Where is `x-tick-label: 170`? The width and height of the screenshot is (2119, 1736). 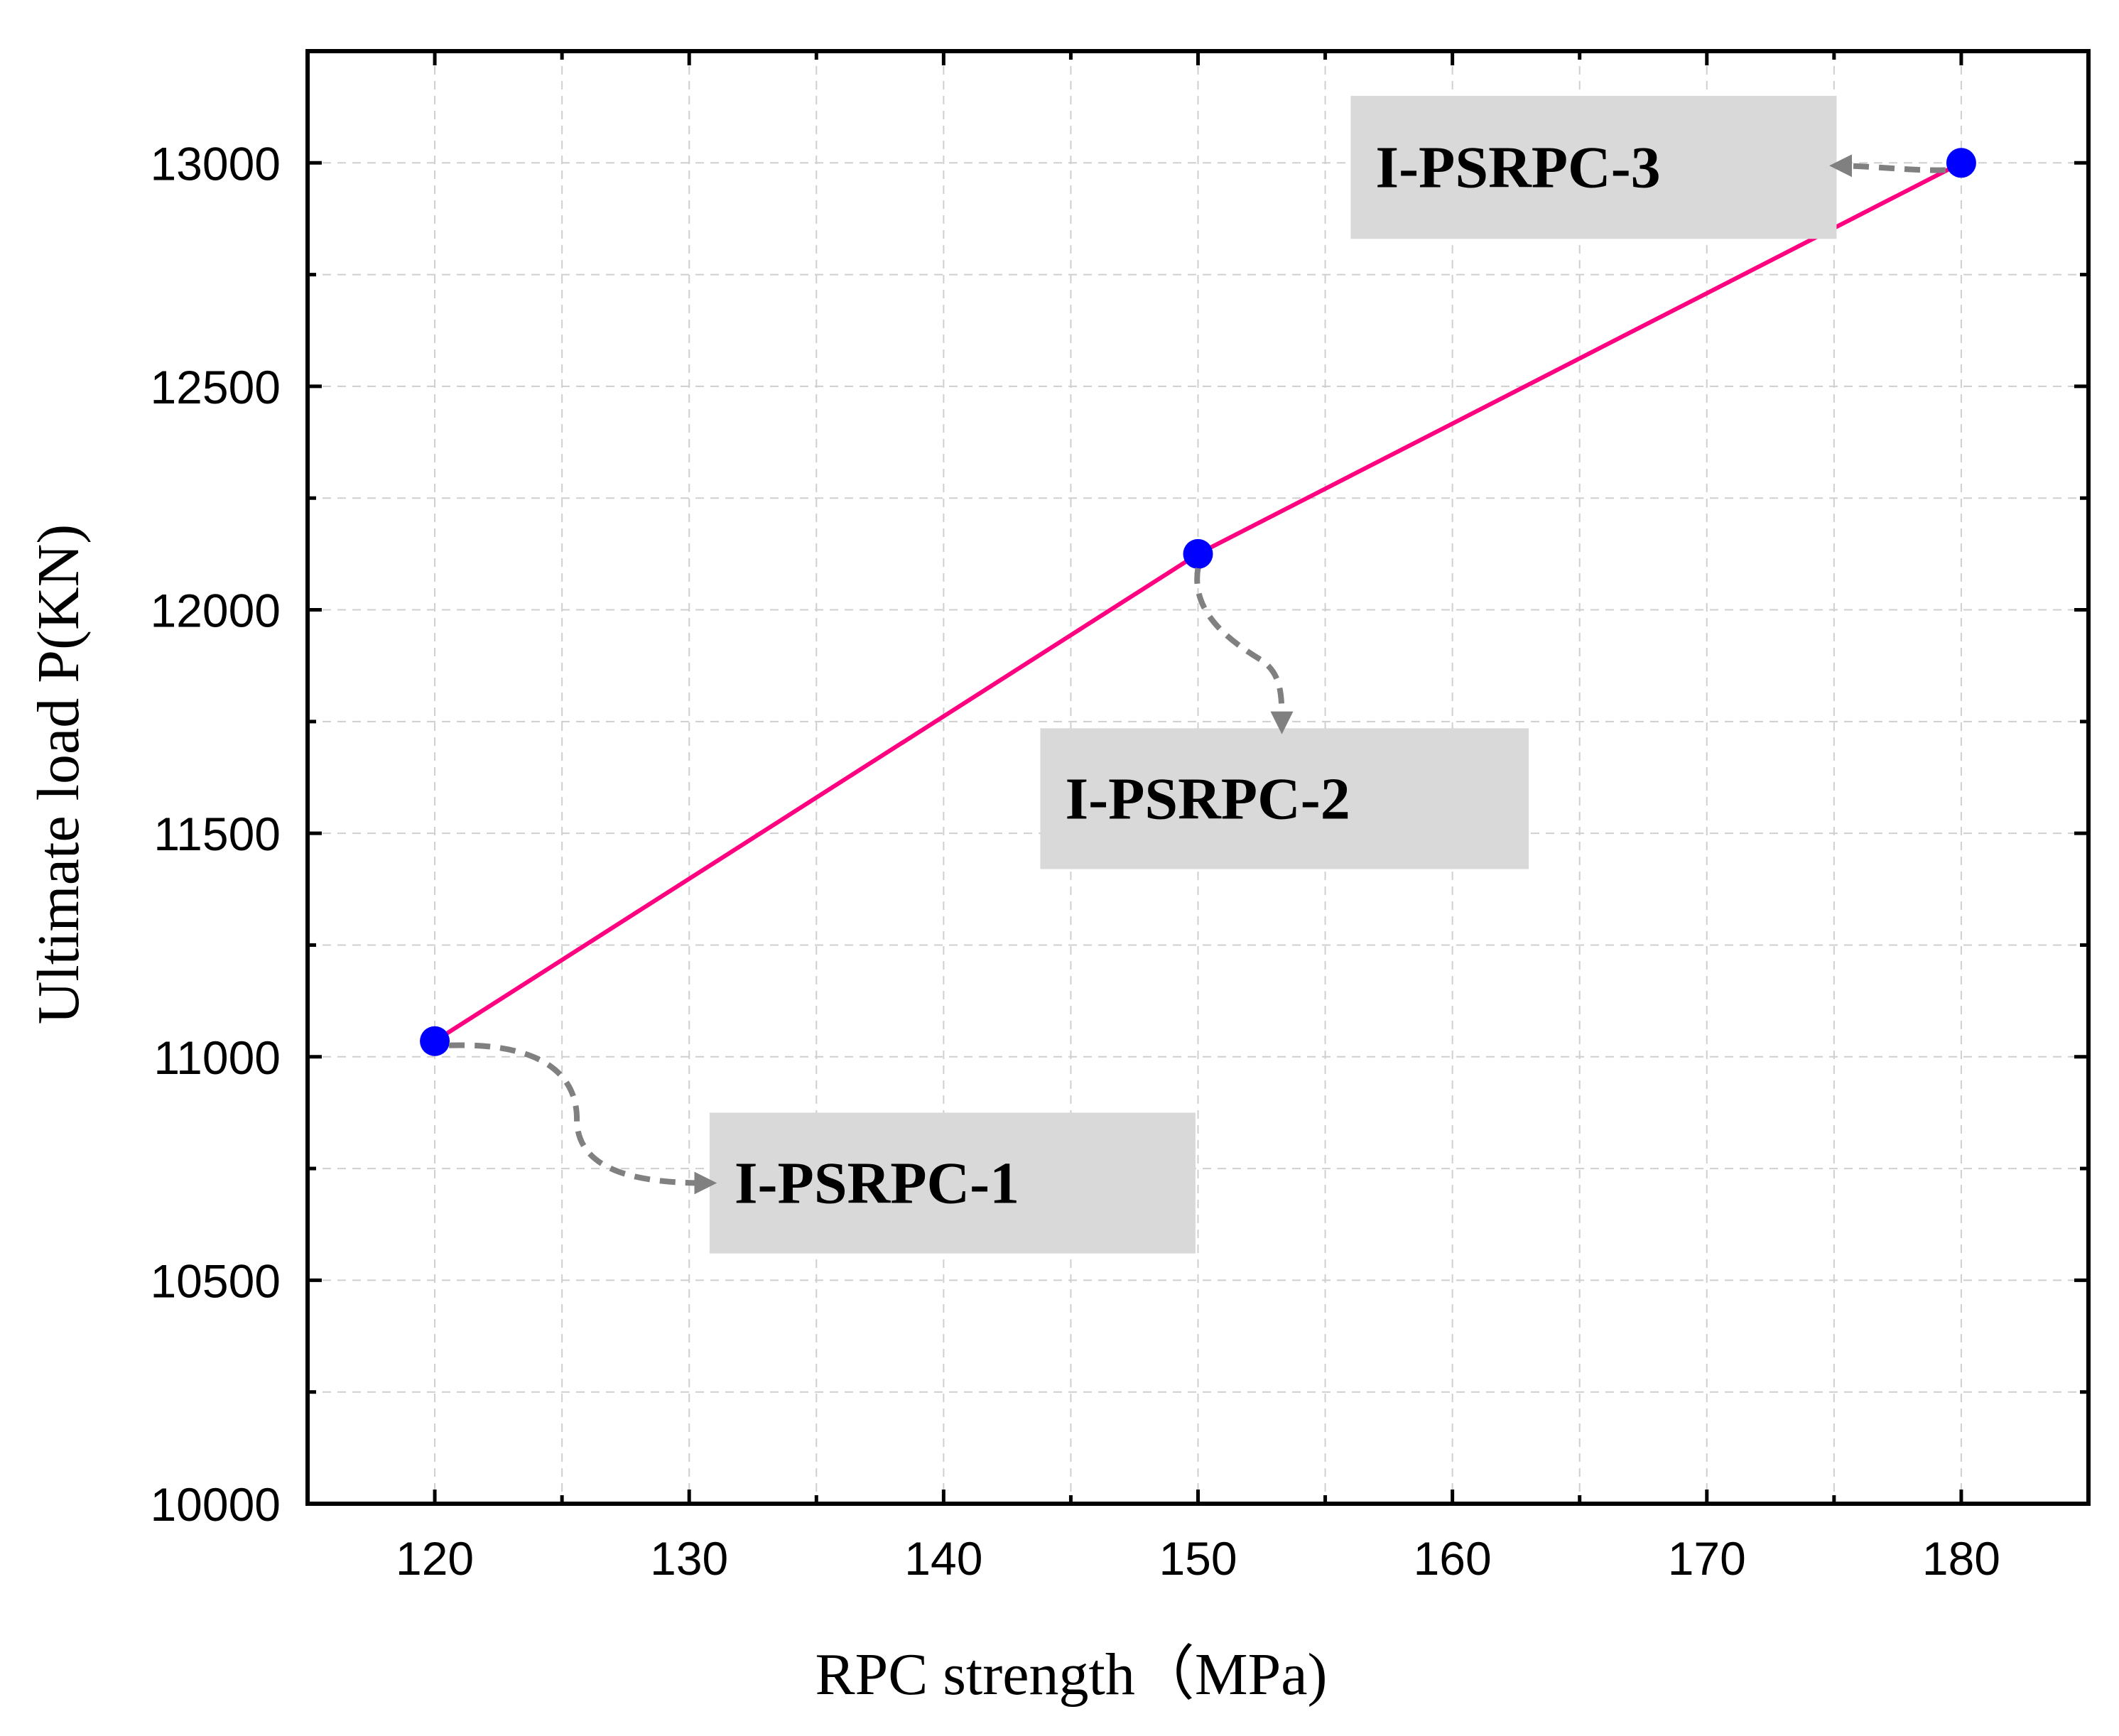
x-tick-label: 170 is located at coordinates (1707, 1558).